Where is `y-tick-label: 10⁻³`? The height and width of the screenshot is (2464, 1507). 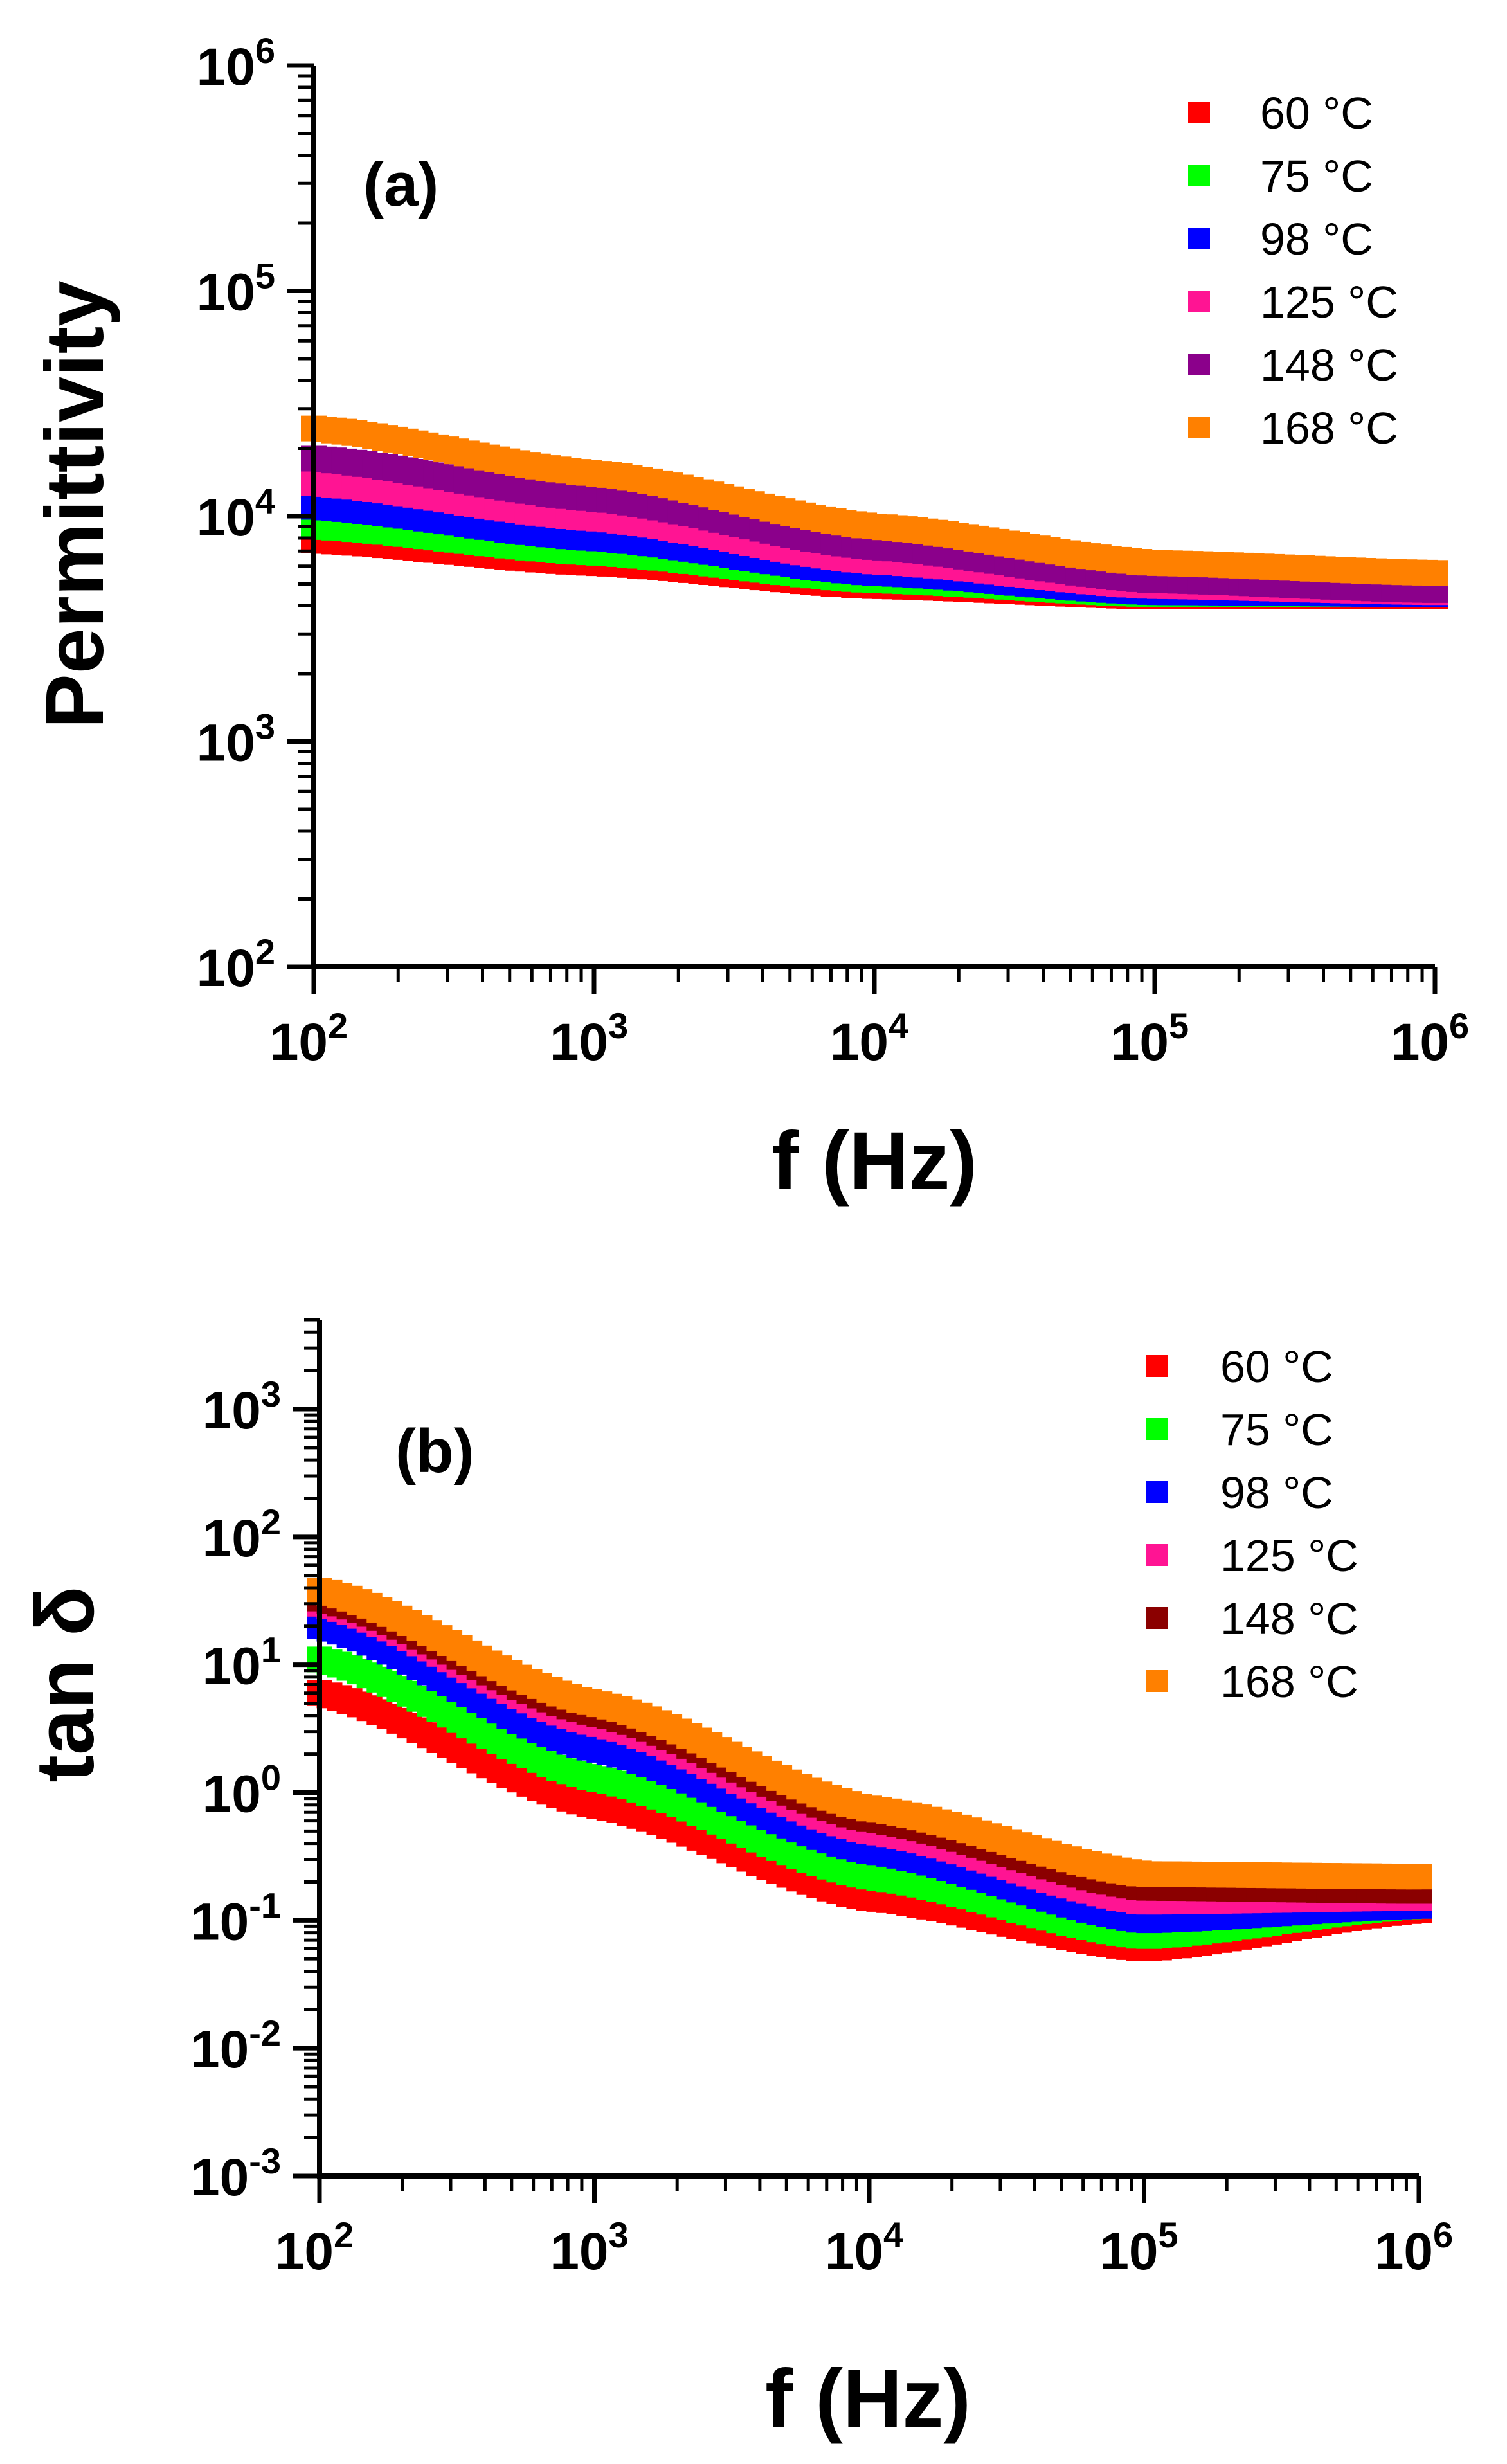
y-tick-label: 10⁻³ is located at coordinates (235, 2174).